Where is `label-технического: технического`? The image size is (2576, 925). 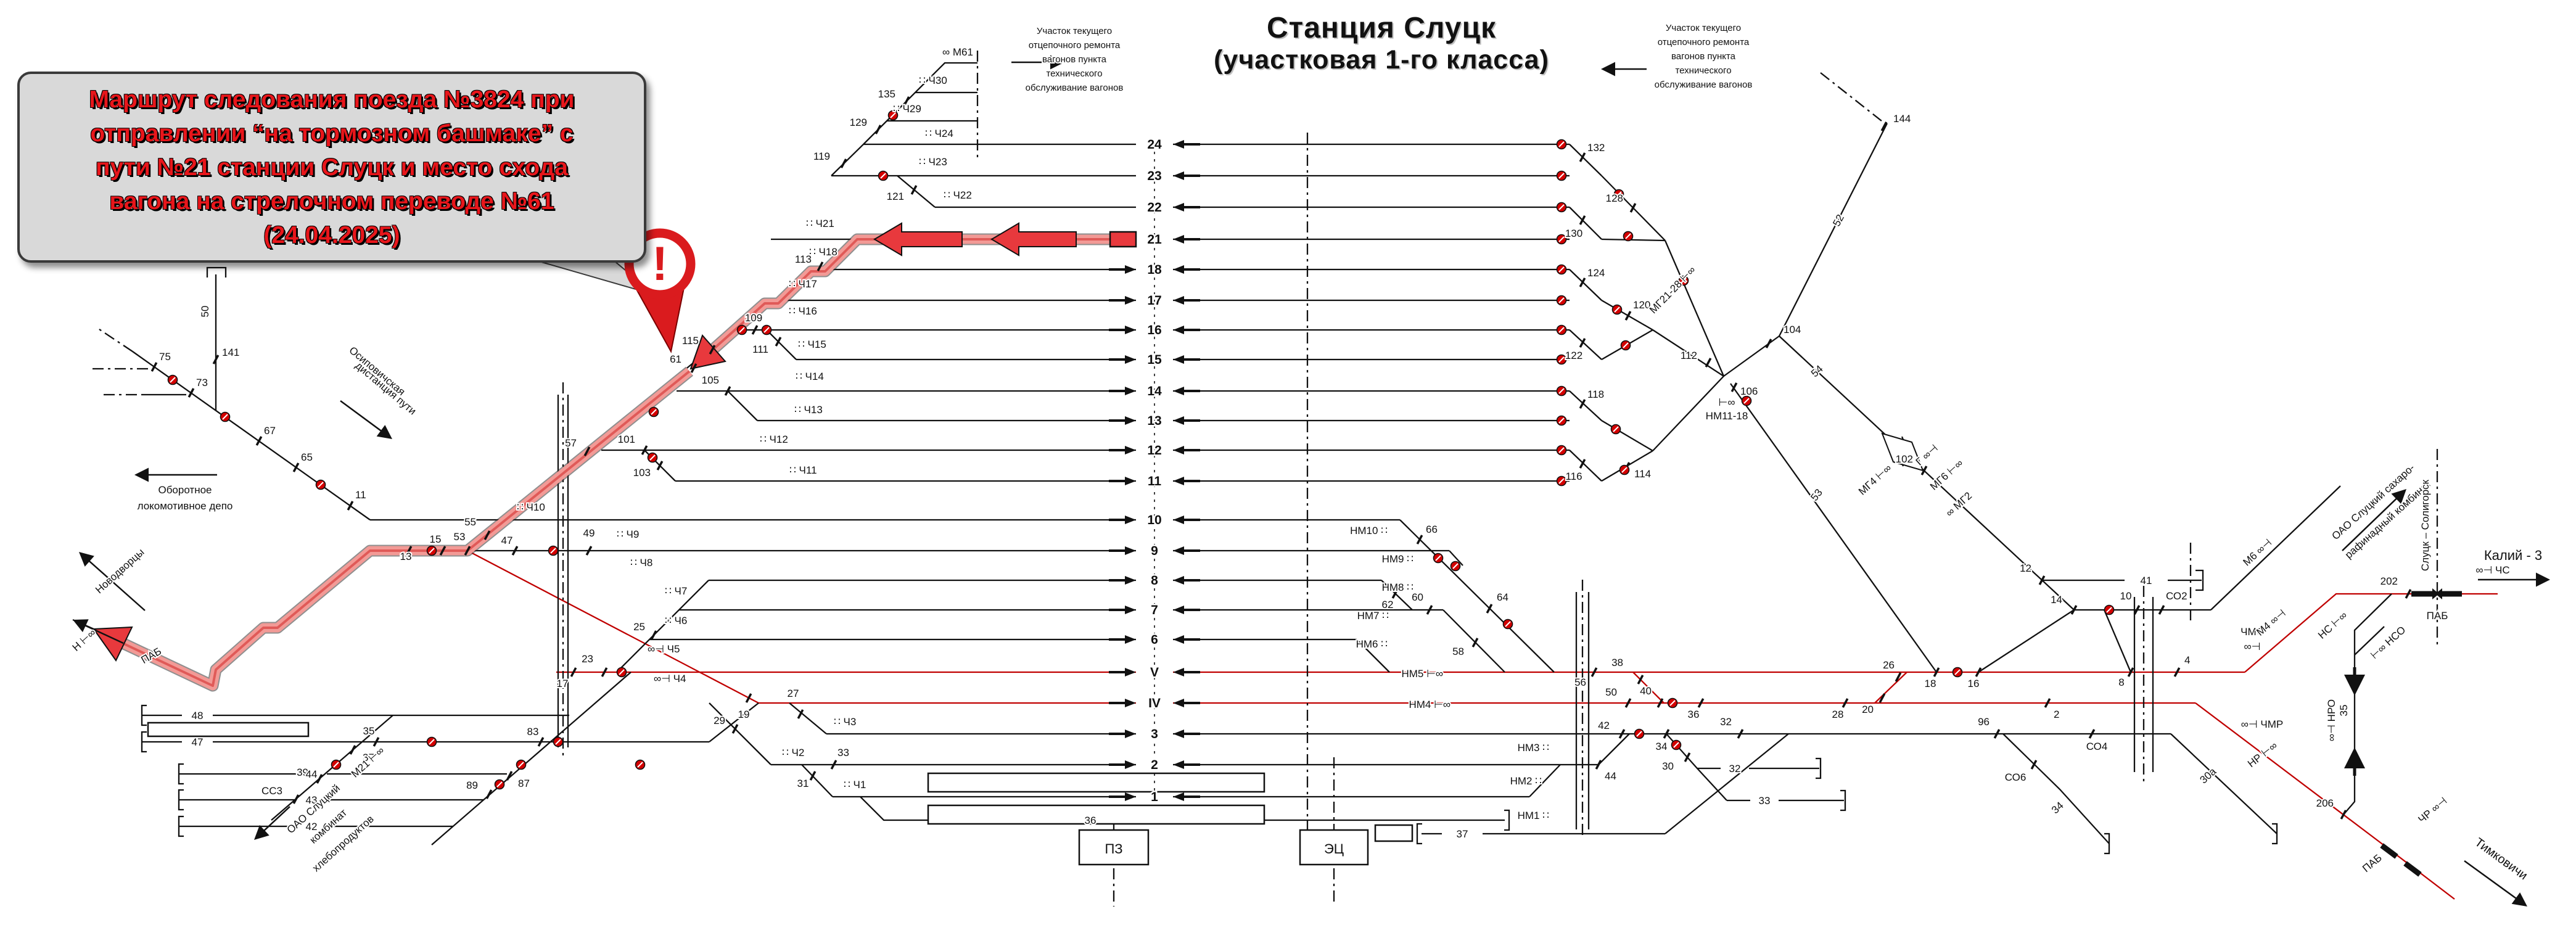
label-технического: технического is located at coordinates (1703, 71).